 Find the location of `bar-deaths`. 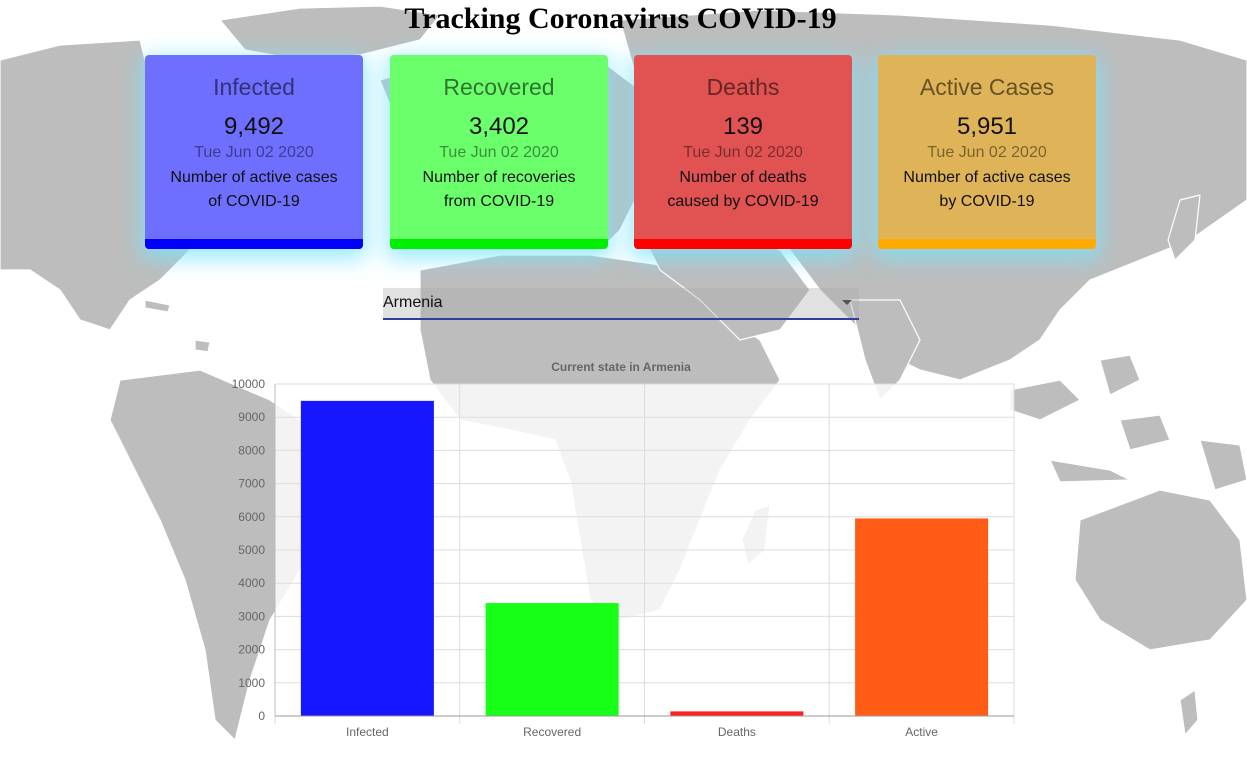

bar-deaths is located at coordinates (737, 713).